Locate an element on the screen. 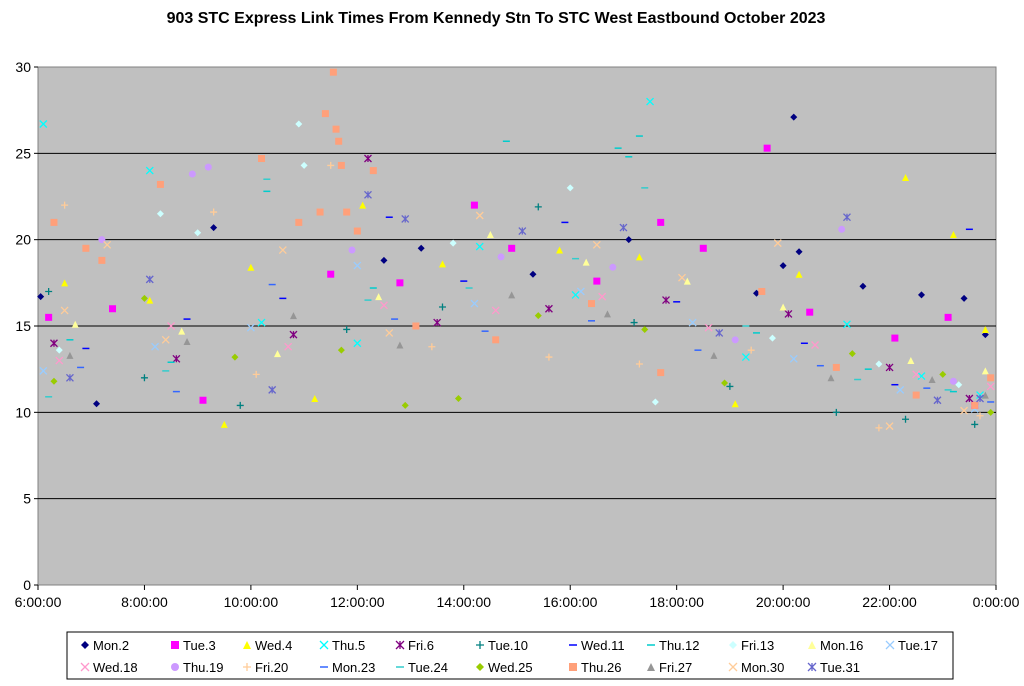 The image size is (1024, 686). legend-item: Fri.20 is located at coordinates (265, 667).